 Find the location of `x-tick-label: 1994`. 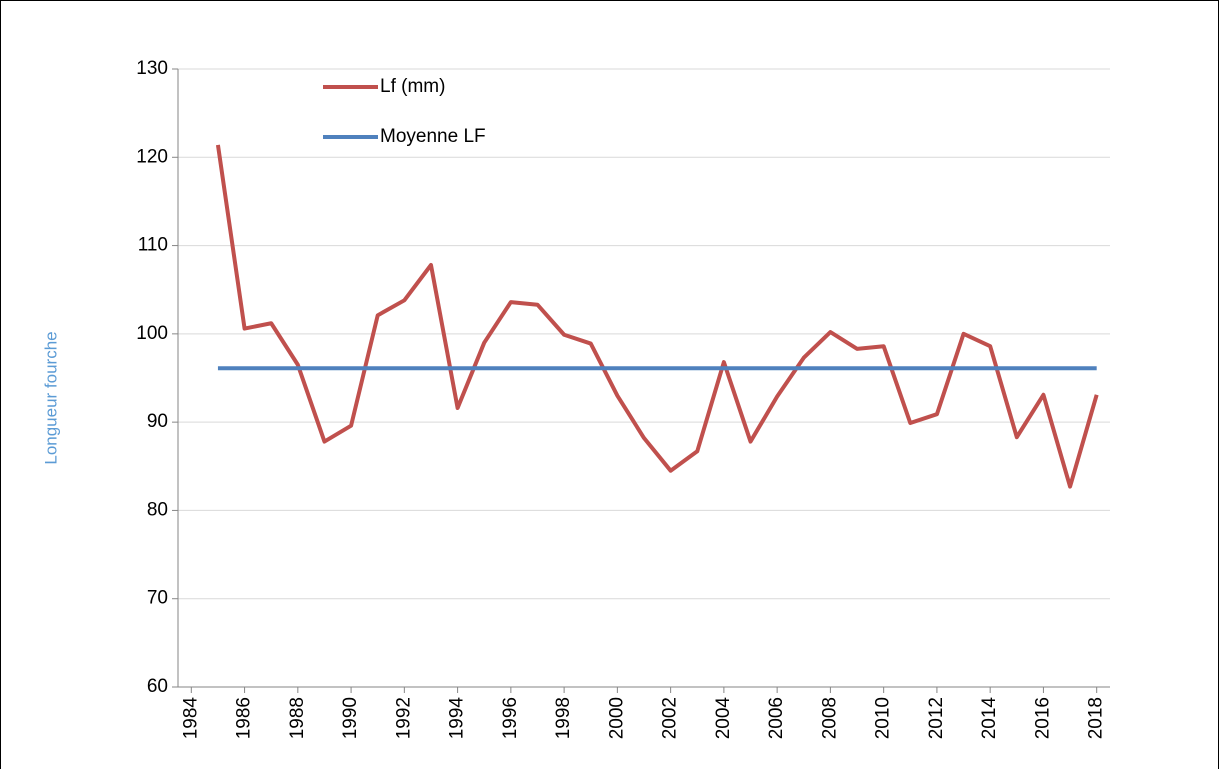

x-tick-label: 1994 is located at coordinates (457, 718).